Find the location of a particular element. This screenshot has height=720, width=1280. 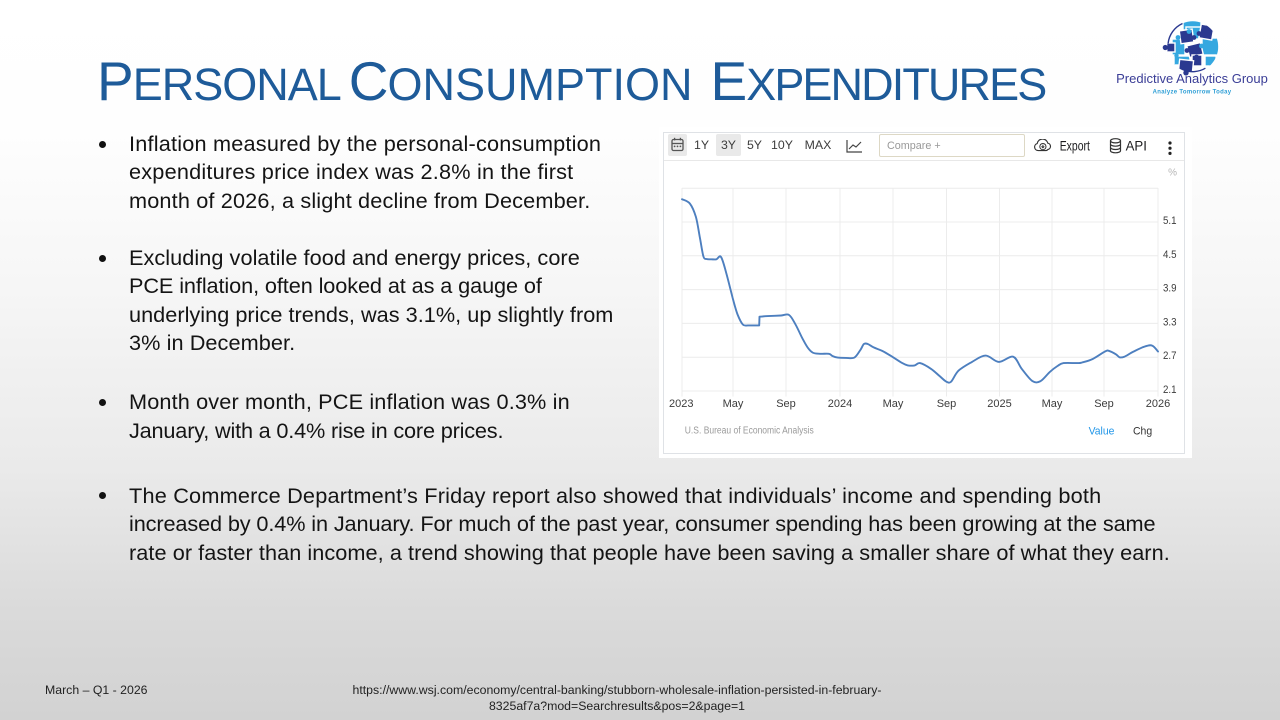

svg-text: 2.7 is located at coordinates (1170, 356).